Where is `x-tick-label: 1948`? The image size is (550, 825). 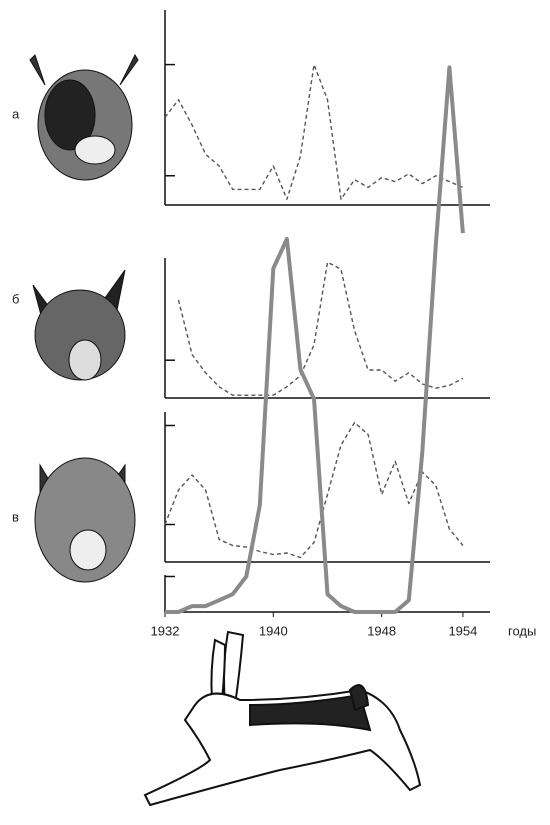 x-tick-label: 1948 is located at coordinates (381, 630).